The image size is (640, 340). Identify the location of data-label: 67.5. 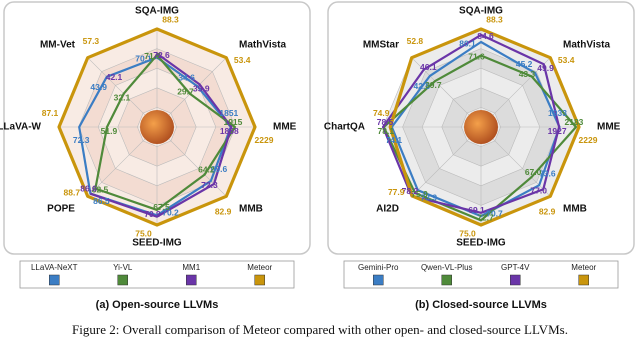
(161, 207).